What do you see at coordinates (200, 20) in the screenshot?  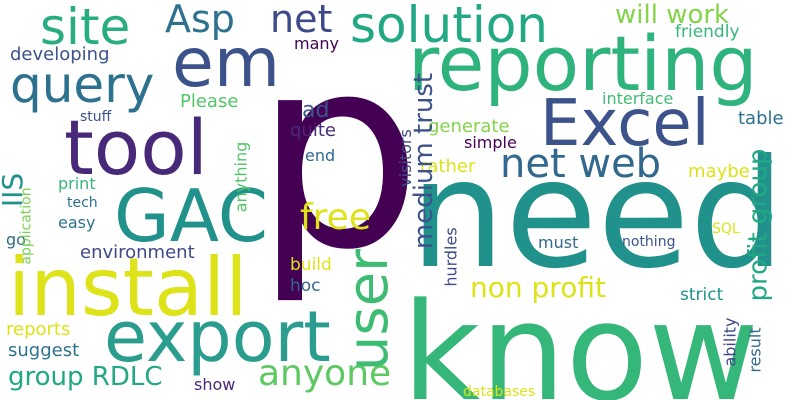 I see `word-asp: Asp` at bounding box center [200, 20].